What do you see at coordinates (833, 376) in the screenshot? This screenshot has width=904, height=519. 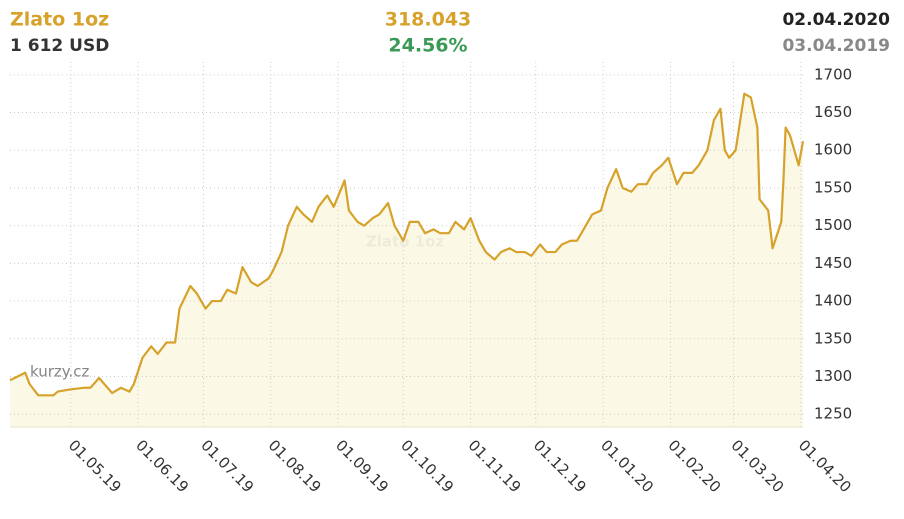 I see `y-tick-label: 1300` at bounding box center [833, 376].